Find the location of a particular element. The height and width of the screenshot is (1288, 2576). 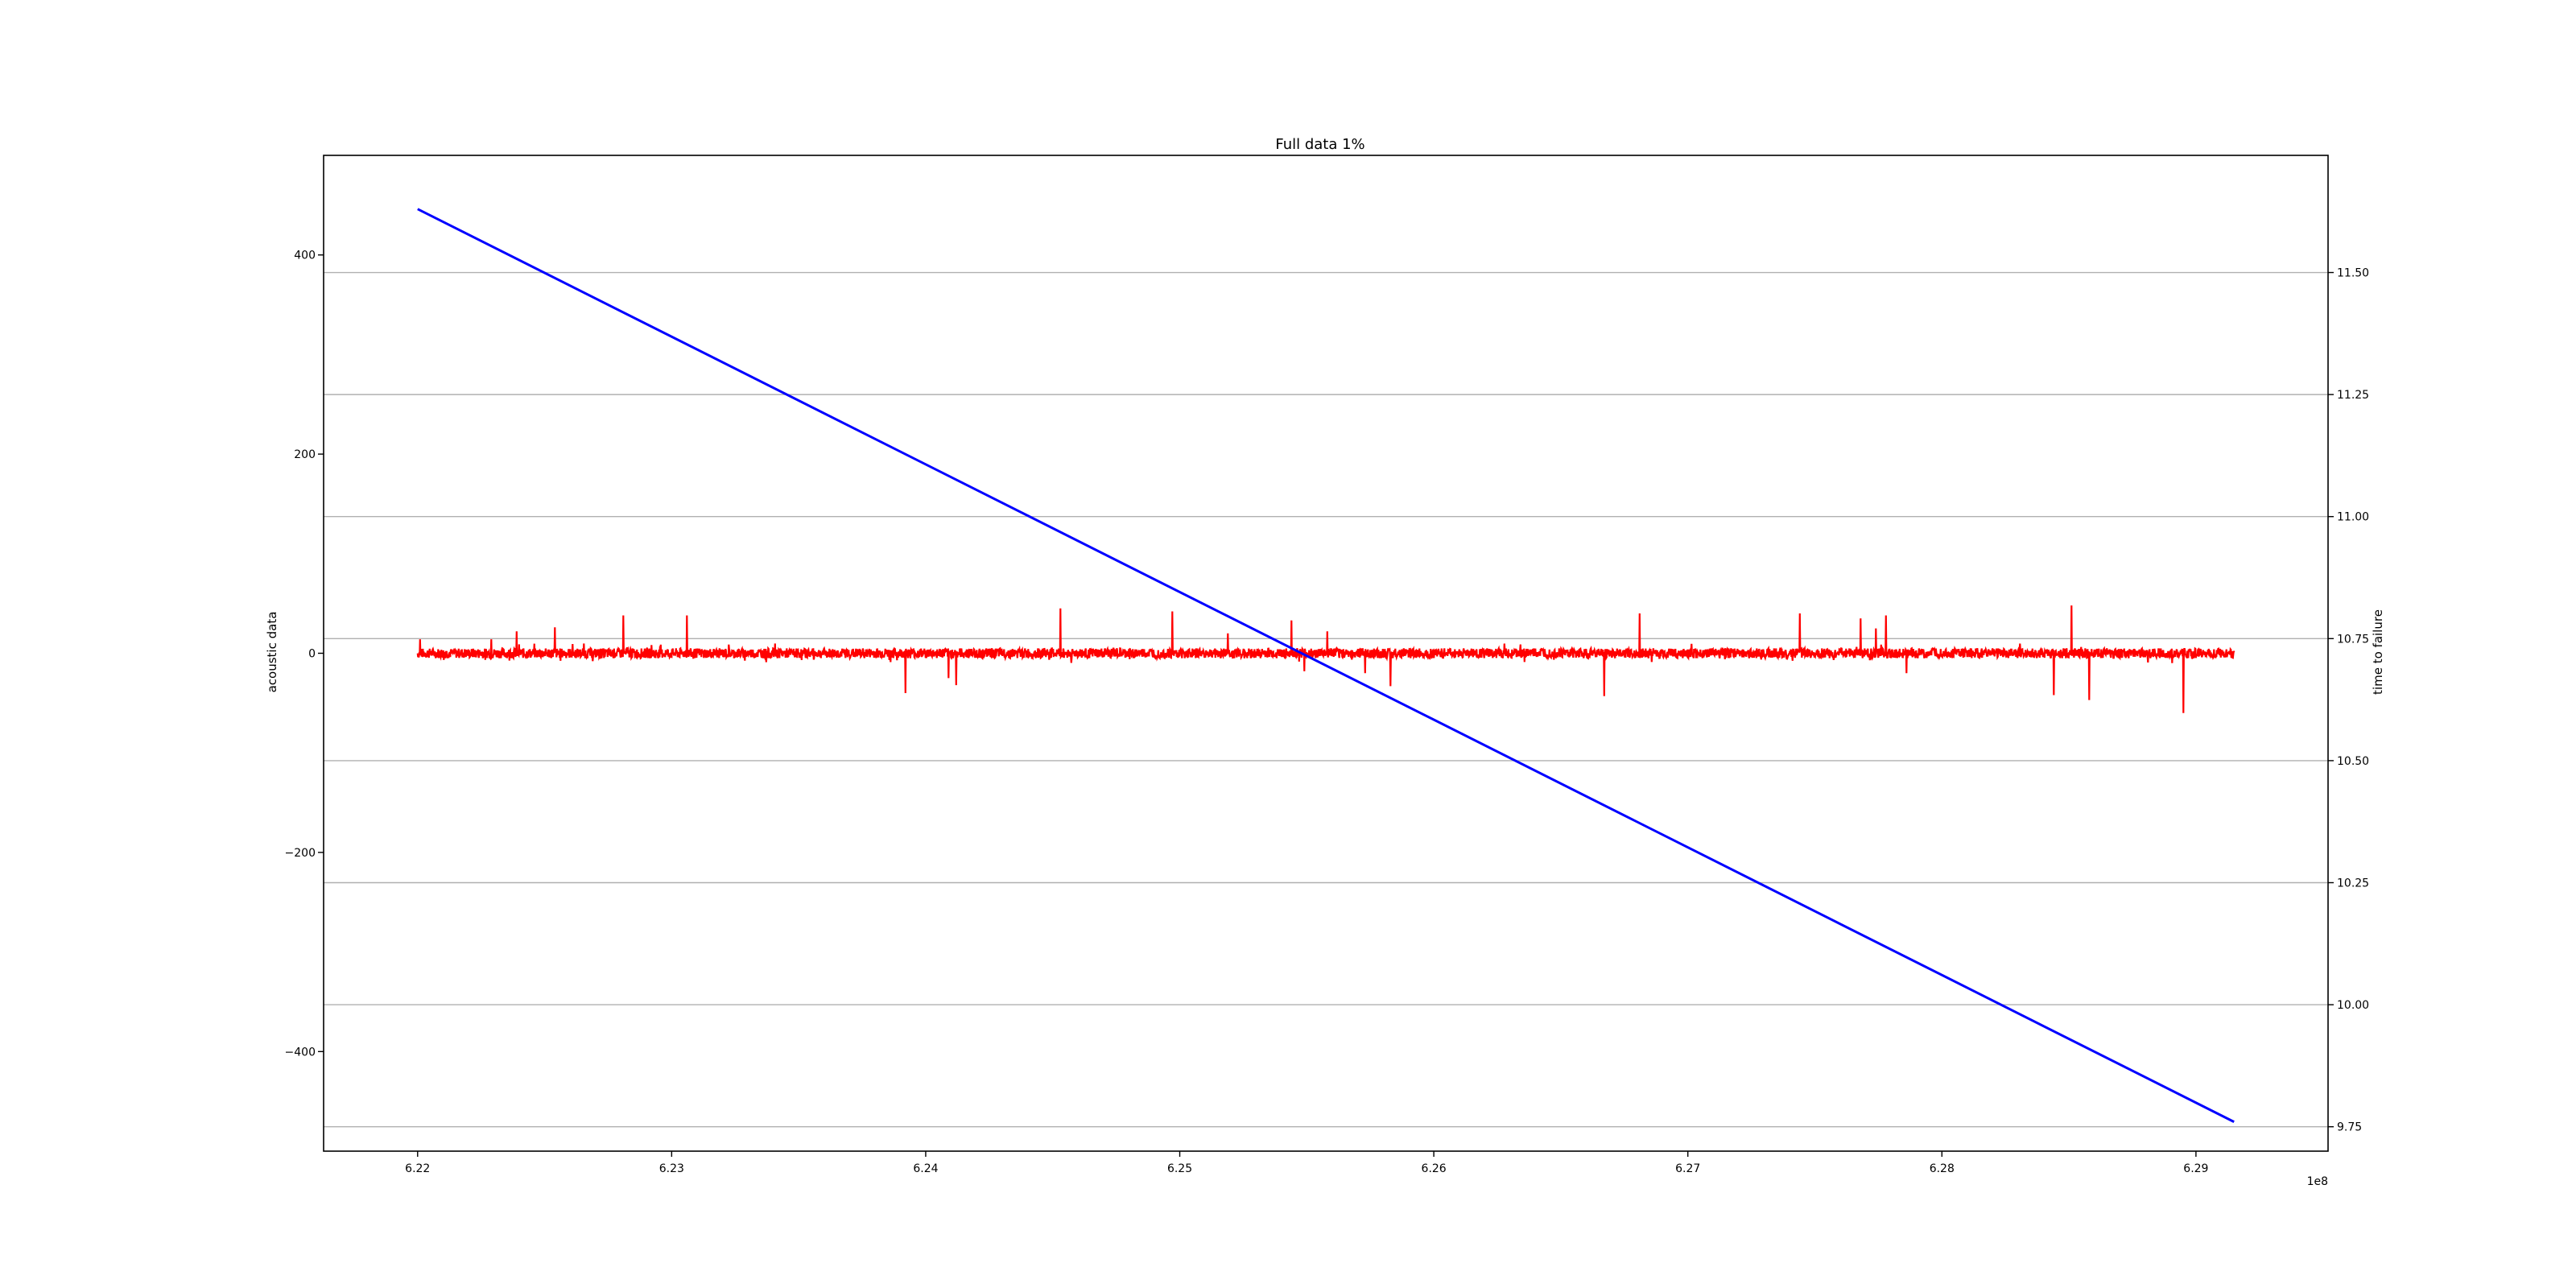

x-tick-label: 6.28 is located at coordinates (1942, 1168).